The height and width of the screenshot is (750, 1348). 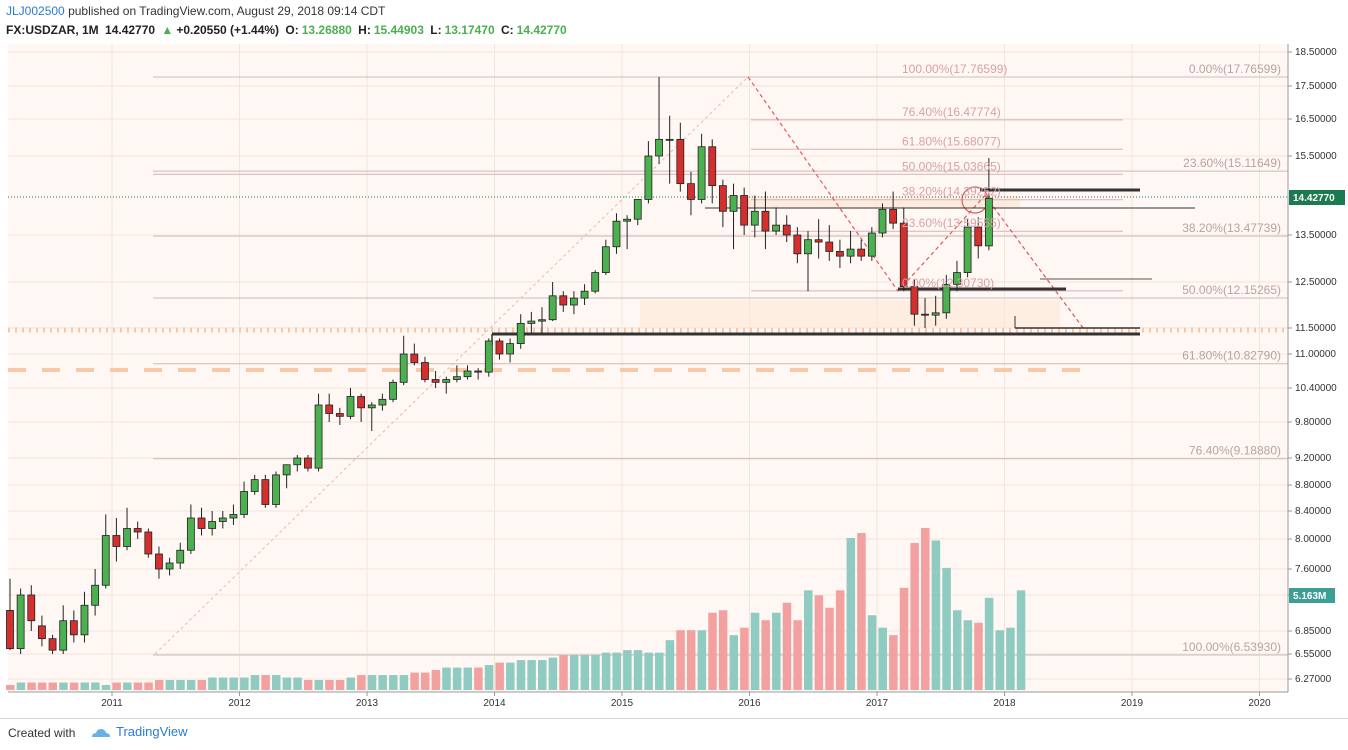 I want to click on x-tick-label: 2013, so click(x=367, y=703).